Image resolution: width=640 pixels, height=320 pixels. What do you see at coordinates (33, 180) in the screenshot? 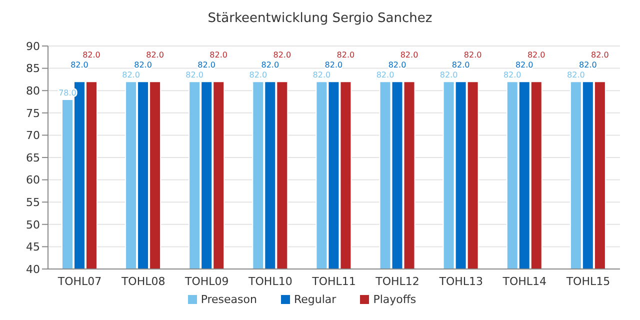
I see `y-tick-label: 60` at bounding box center [33, 180].